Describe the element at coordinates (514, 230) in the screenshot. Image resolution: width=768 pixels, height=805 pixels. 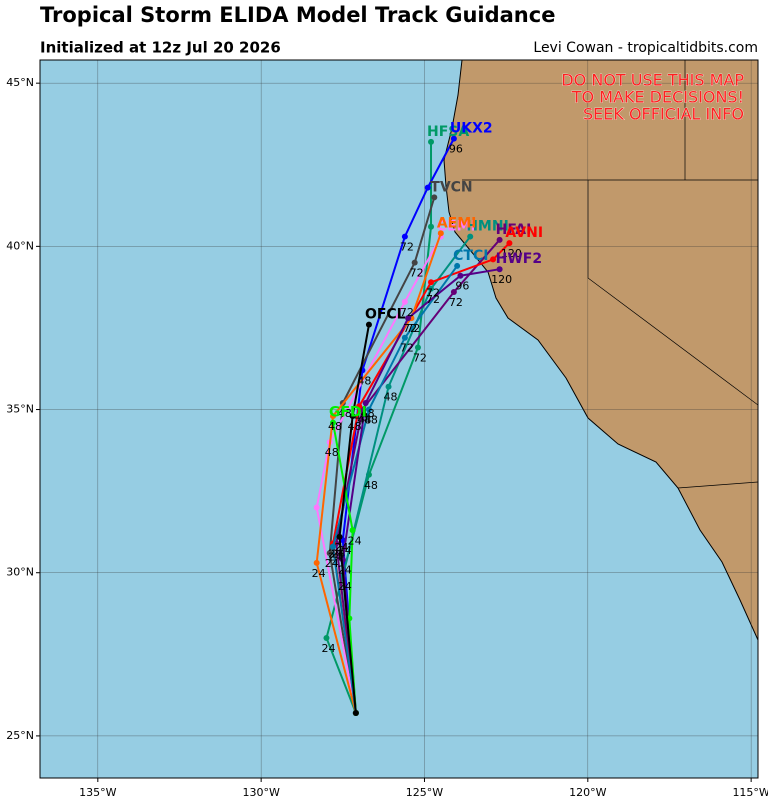
I see `track-name: HFAI` at that location.